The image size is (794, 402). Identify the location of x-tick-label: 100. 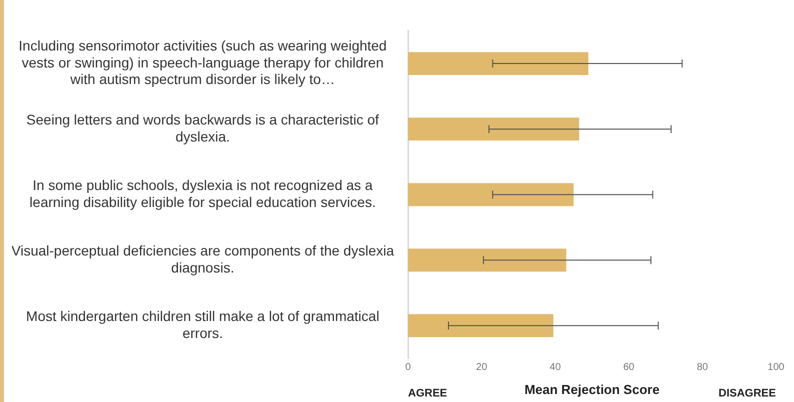
(776, 368).